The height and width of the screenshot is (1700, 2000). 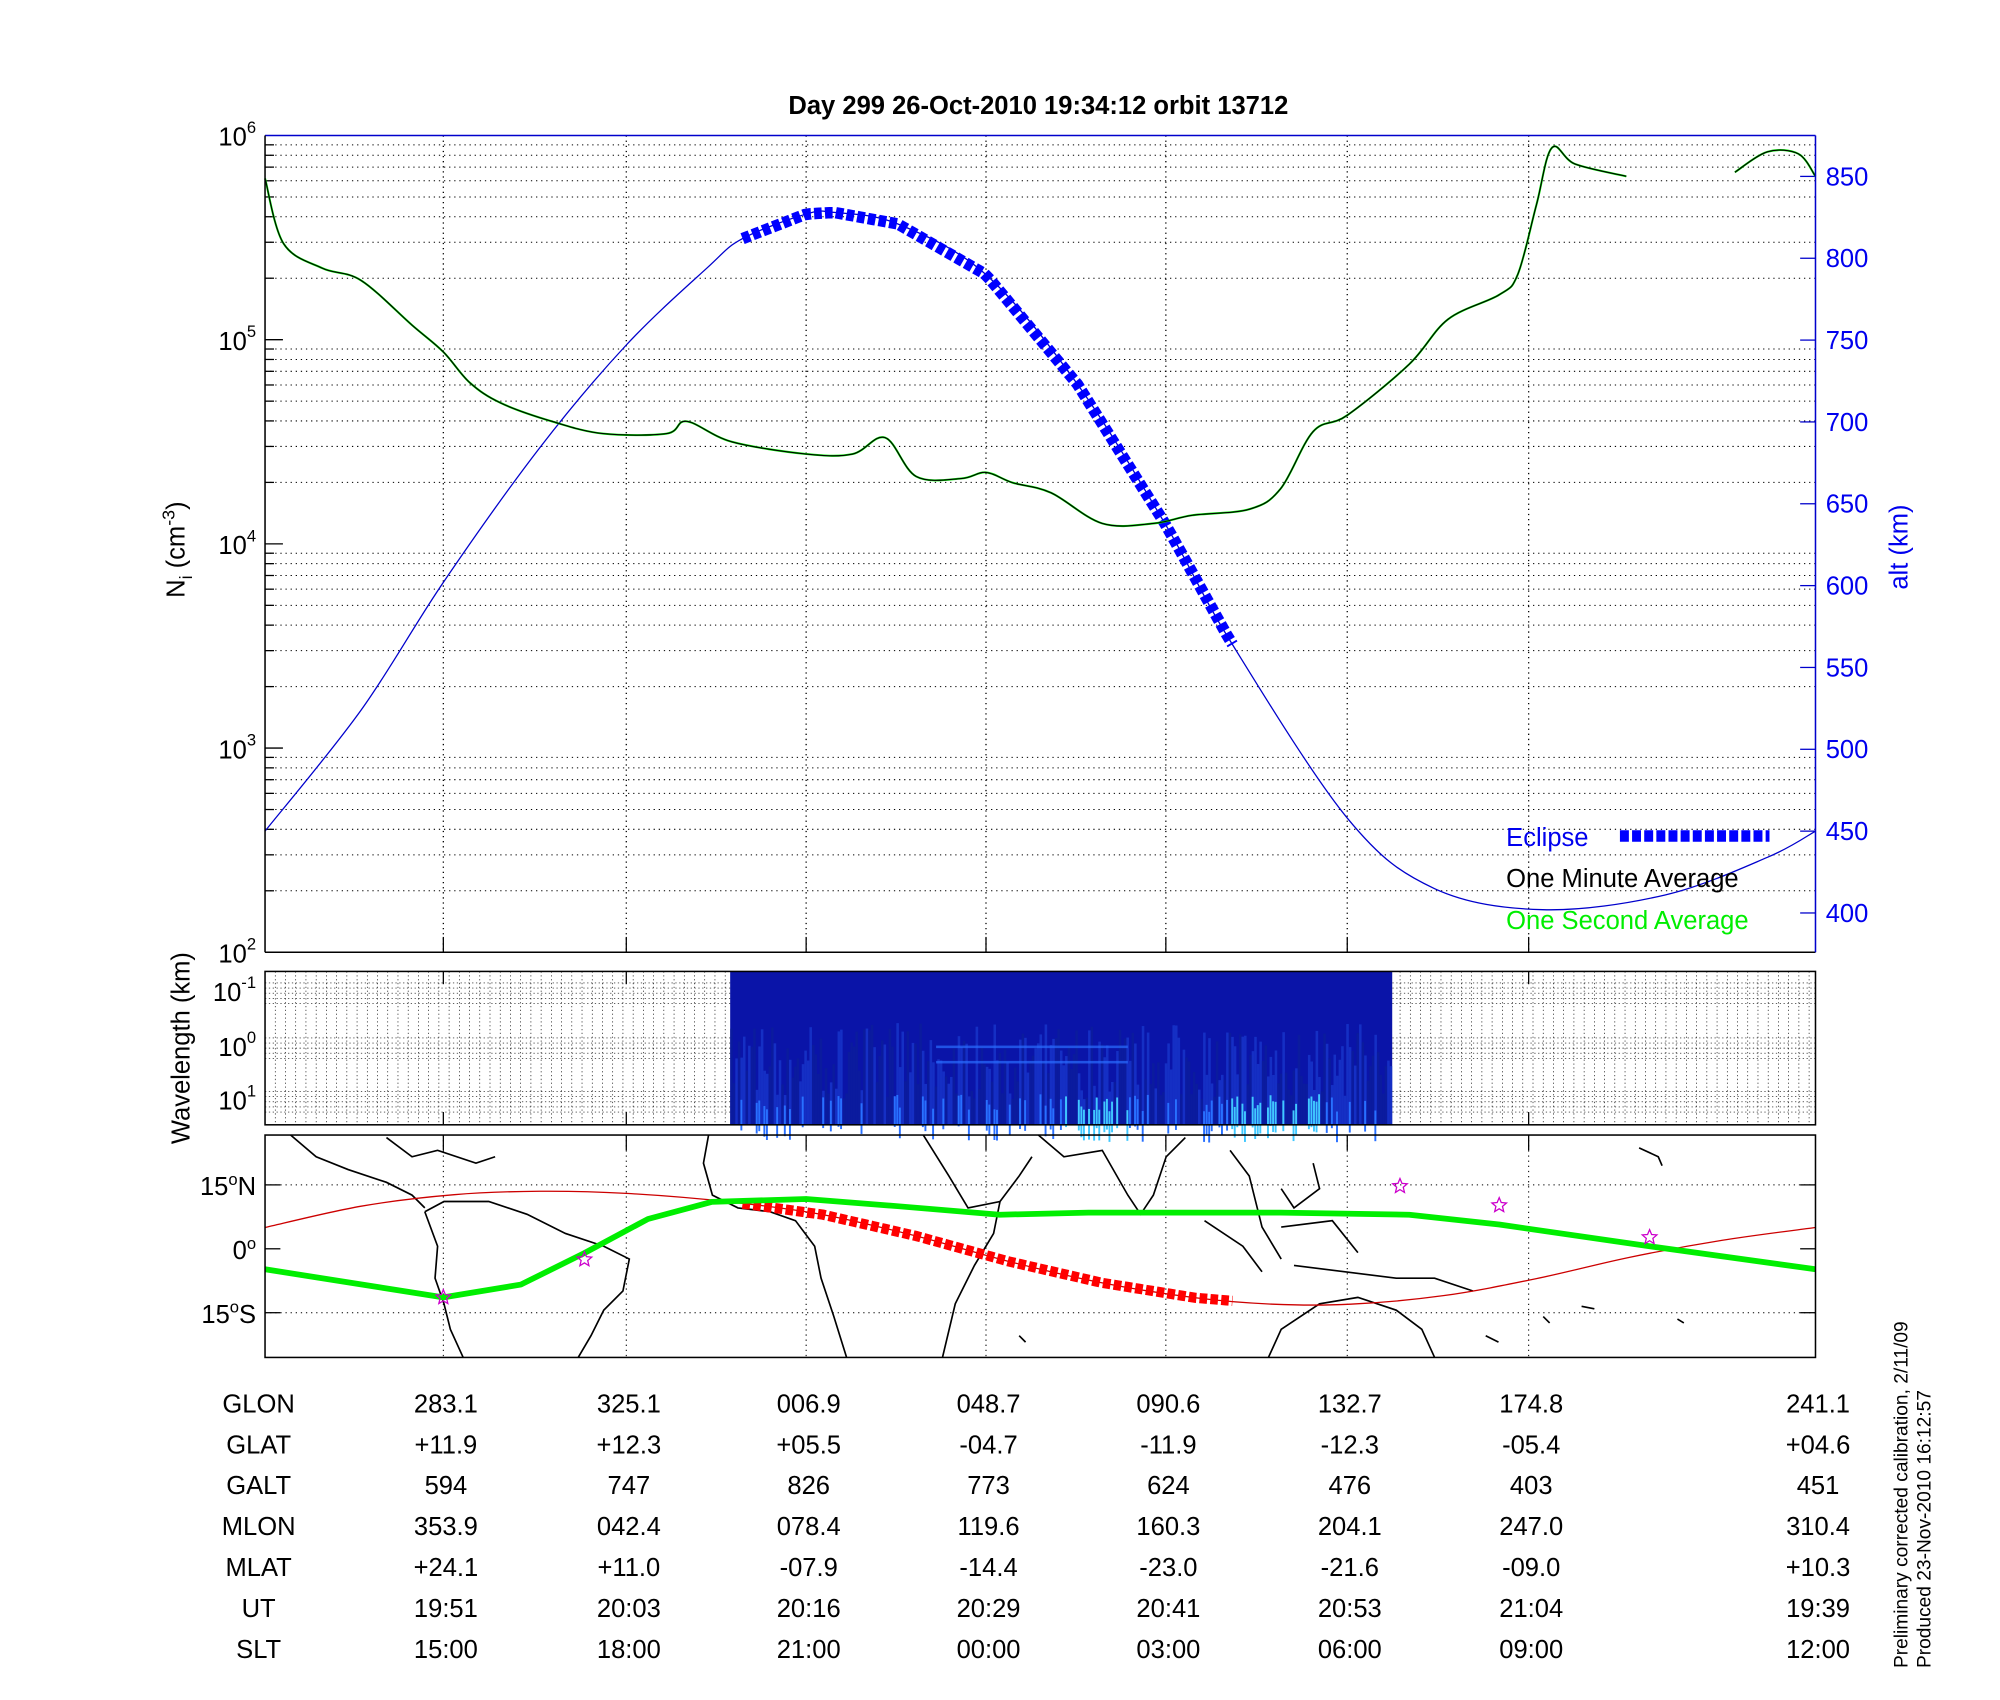 I want to click on table-cell: 20:41, so click(x=1168, y=1609).